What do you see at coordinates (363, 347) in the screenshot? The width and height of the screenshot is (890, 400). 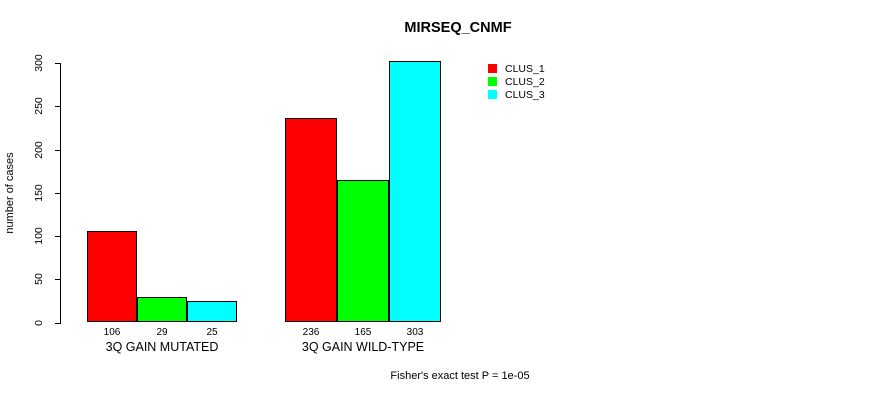 I see `x-category-label: 3Q GAIN WILD-TYPE` at bounding box center [363, 347].